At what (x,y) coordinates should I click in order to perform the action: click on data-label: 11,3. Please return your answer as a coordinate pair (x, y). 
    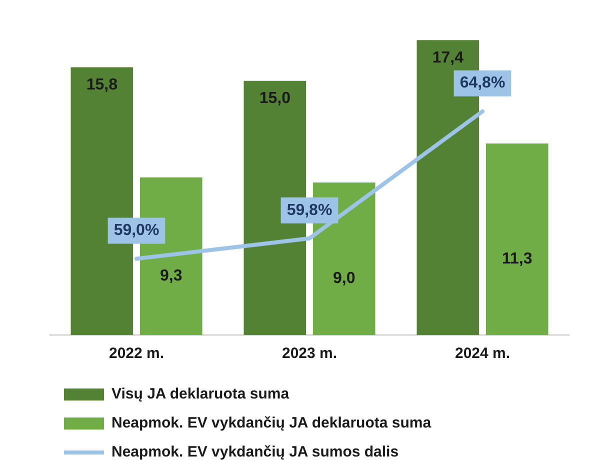
    Looking at the image, I should click on (517, 259).